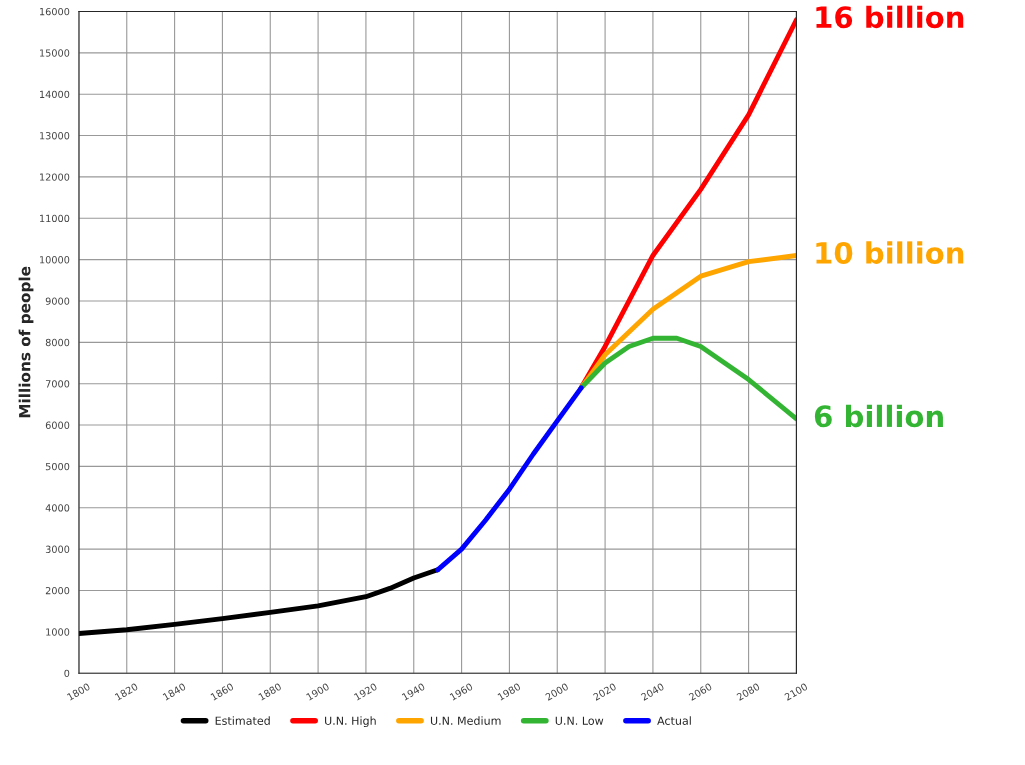 This screenshot has height=765, width=1025. What do you see at coordinates (242, 720) in the screenshot?
I see `legend-label: Estimated` at bounding box center [242, 720].